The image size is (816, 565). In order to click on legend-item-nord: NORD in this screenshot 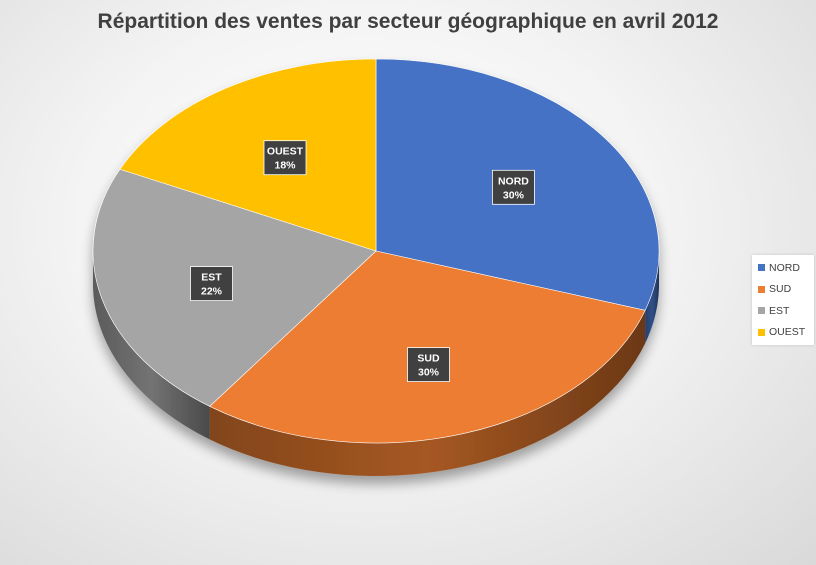, I will do `click(786, 268)`.